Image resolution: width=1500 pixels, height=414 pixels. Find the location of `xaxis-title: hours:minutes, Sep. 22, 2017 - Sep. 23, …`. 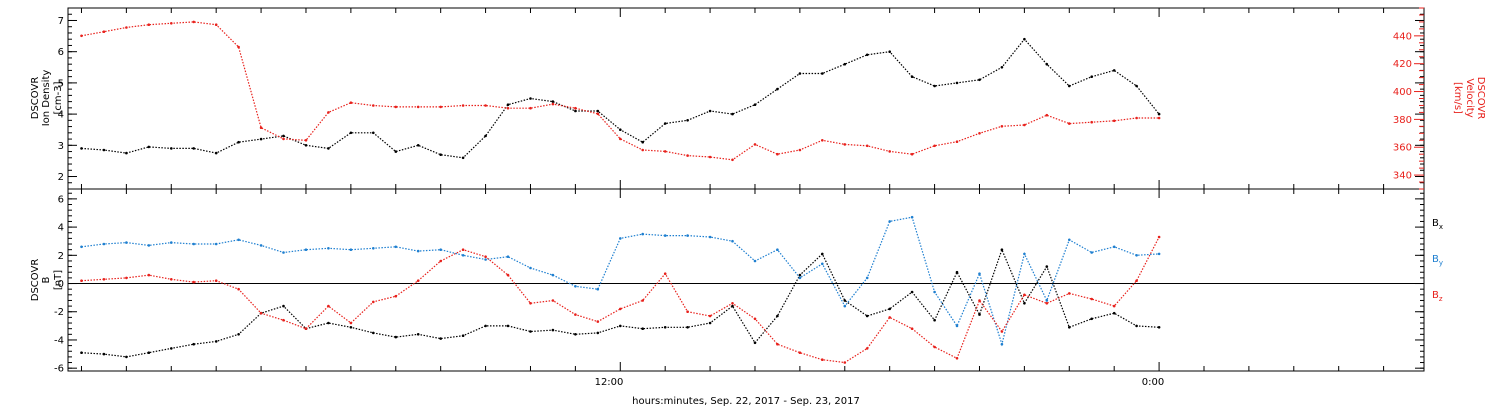

xaxis-title: hours:minutes, Sep. 22, 2017 - Sep. 23, … is located at coordinates (746, 401).